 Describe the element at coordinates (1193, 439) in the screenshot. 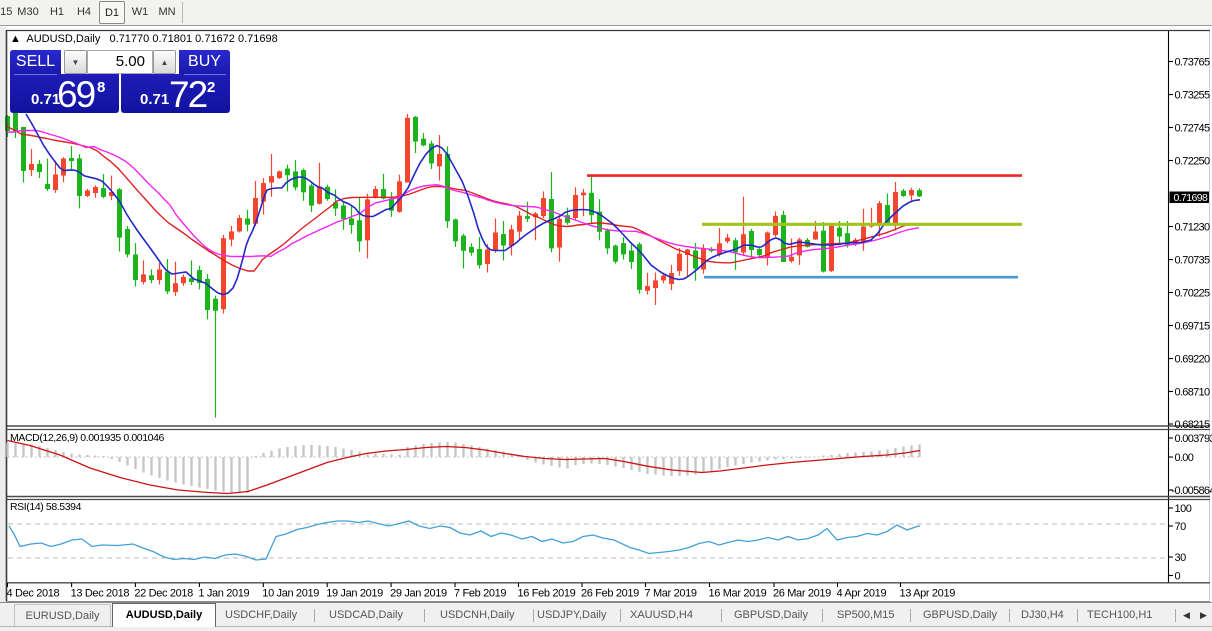

I see `svg-text: 0.003793` at that location.